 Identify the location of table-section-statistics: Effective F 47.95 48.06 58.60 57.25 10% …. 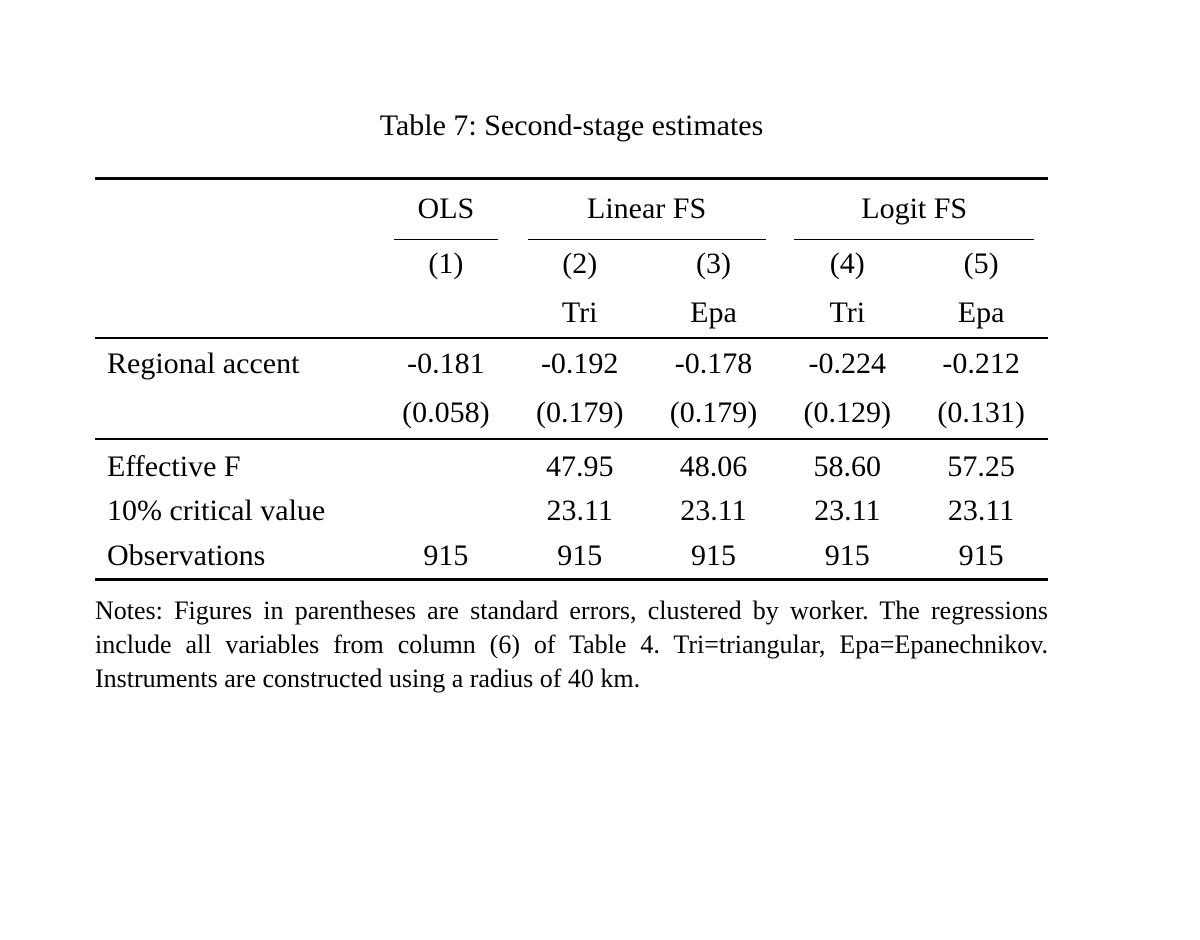
(571, 509).